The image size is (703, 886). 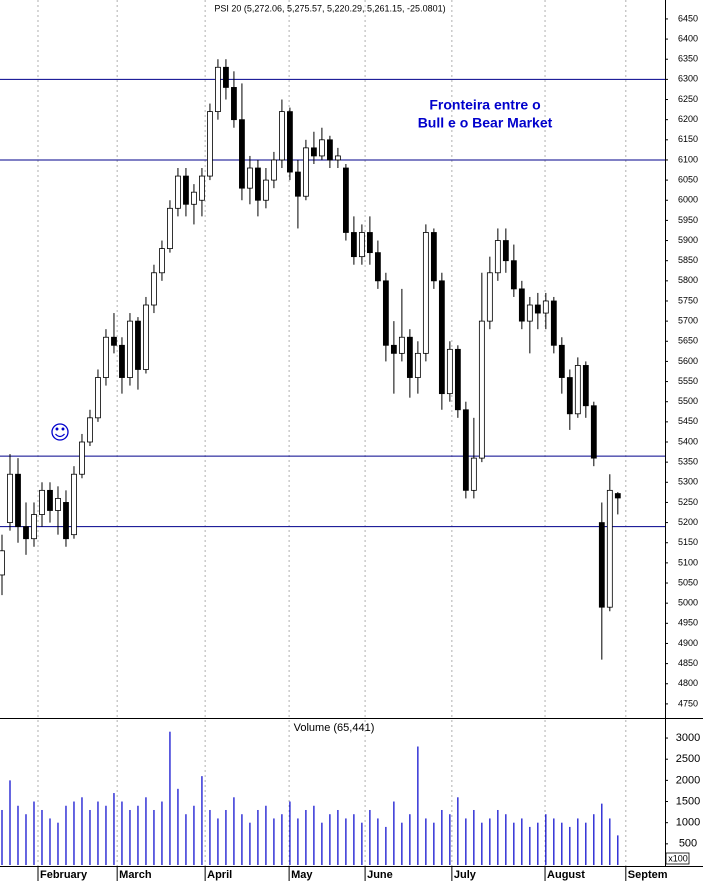 What do you see at coordinates (688, 643) in the screenshot?
I see `y-tick-label: 4900` at bounding box center [688, 643].